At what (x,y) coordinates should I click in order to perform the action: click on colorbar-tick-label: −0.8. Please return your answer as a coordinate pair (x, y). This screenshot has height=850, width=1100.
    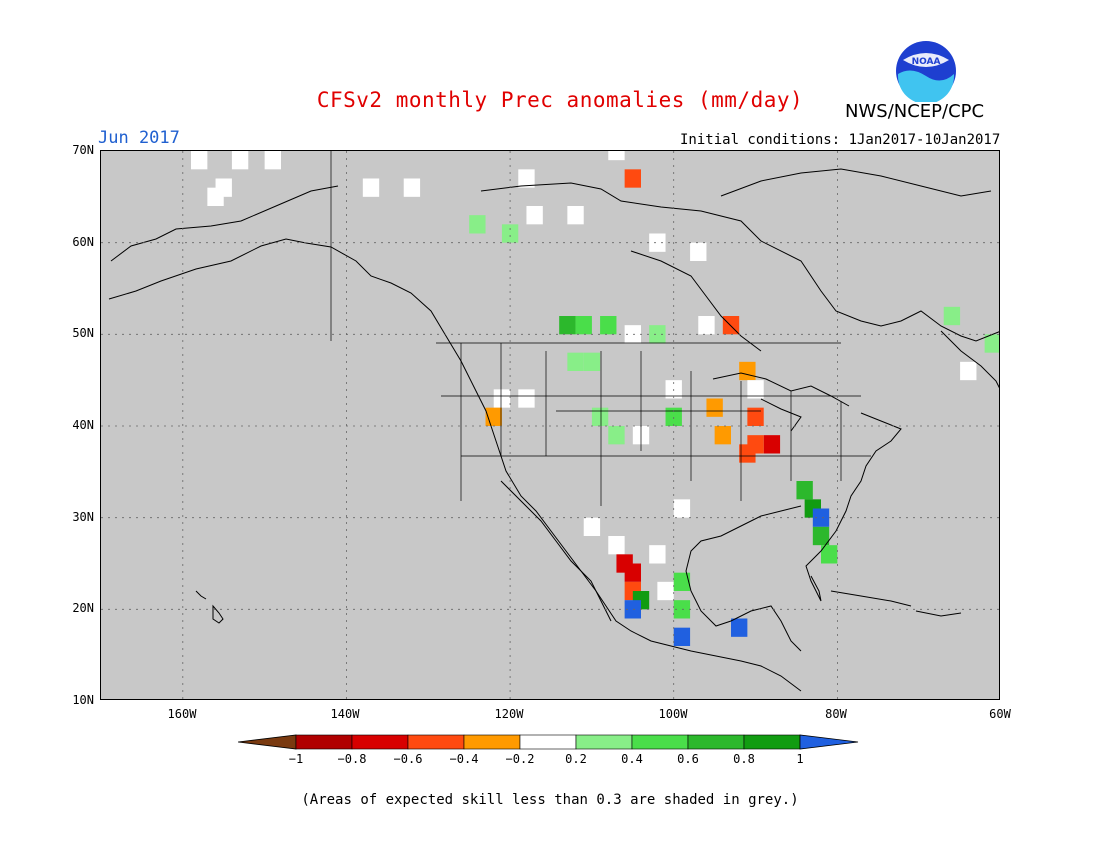
    Looking at the image, I should click on (352, 759).